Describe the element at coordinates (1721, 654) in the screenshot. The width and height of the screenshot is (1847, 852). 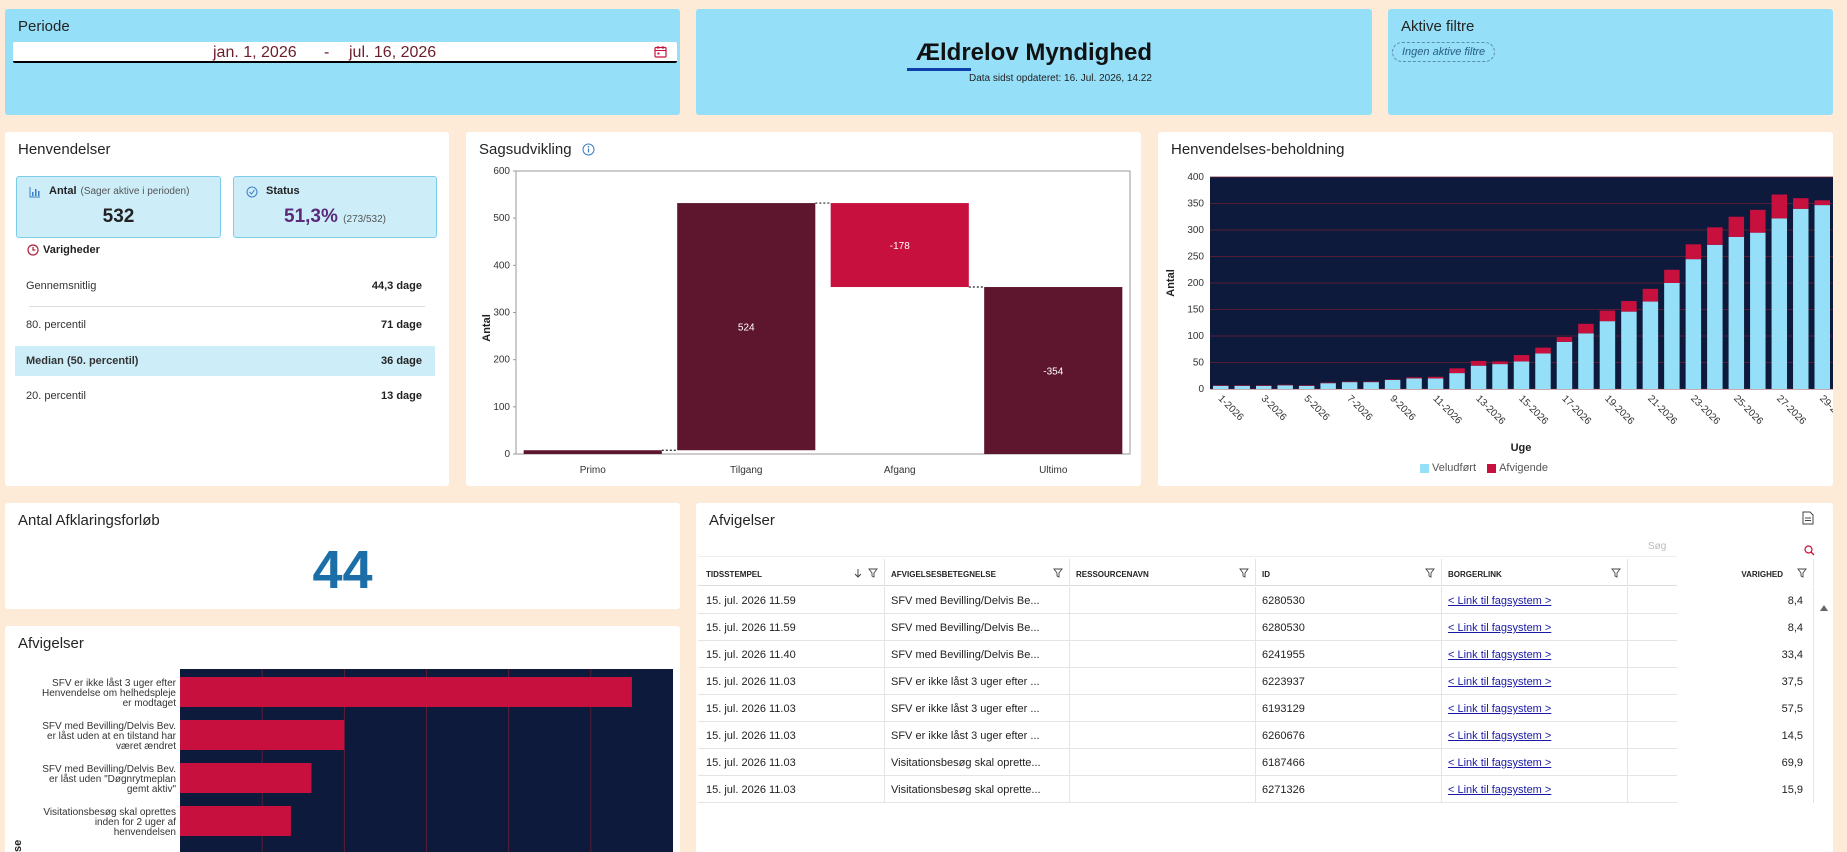
I see `table-cell: 33,4` at that location.